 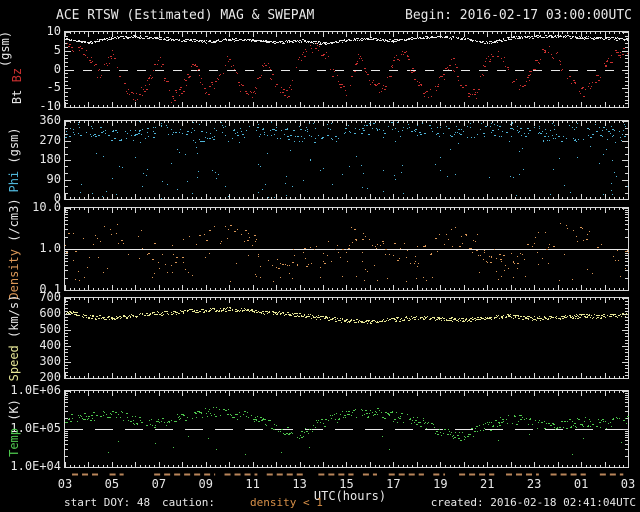 I want to click on panel-density-plot, so click(x=346, y=249).